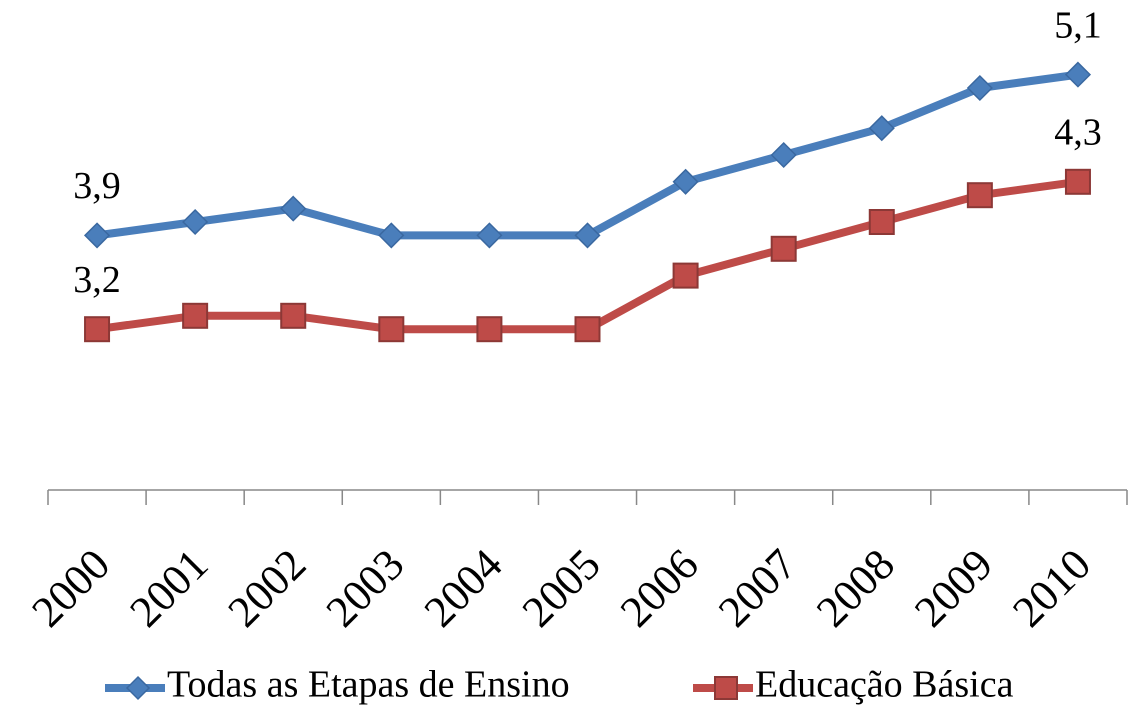 This screenshot has height=706, width=1128. I want to click on x-tick-label: 2004, so click(463, 588).